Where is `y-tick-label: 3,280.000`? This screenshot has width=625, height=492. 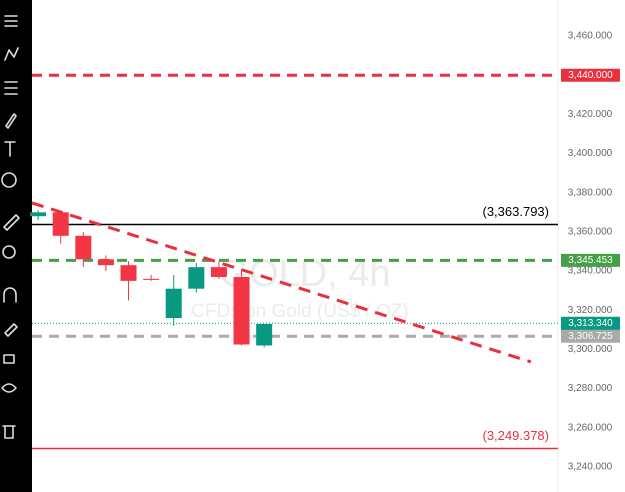 y-tick-label: 3,280.000 is located at coordinates (590, 388).